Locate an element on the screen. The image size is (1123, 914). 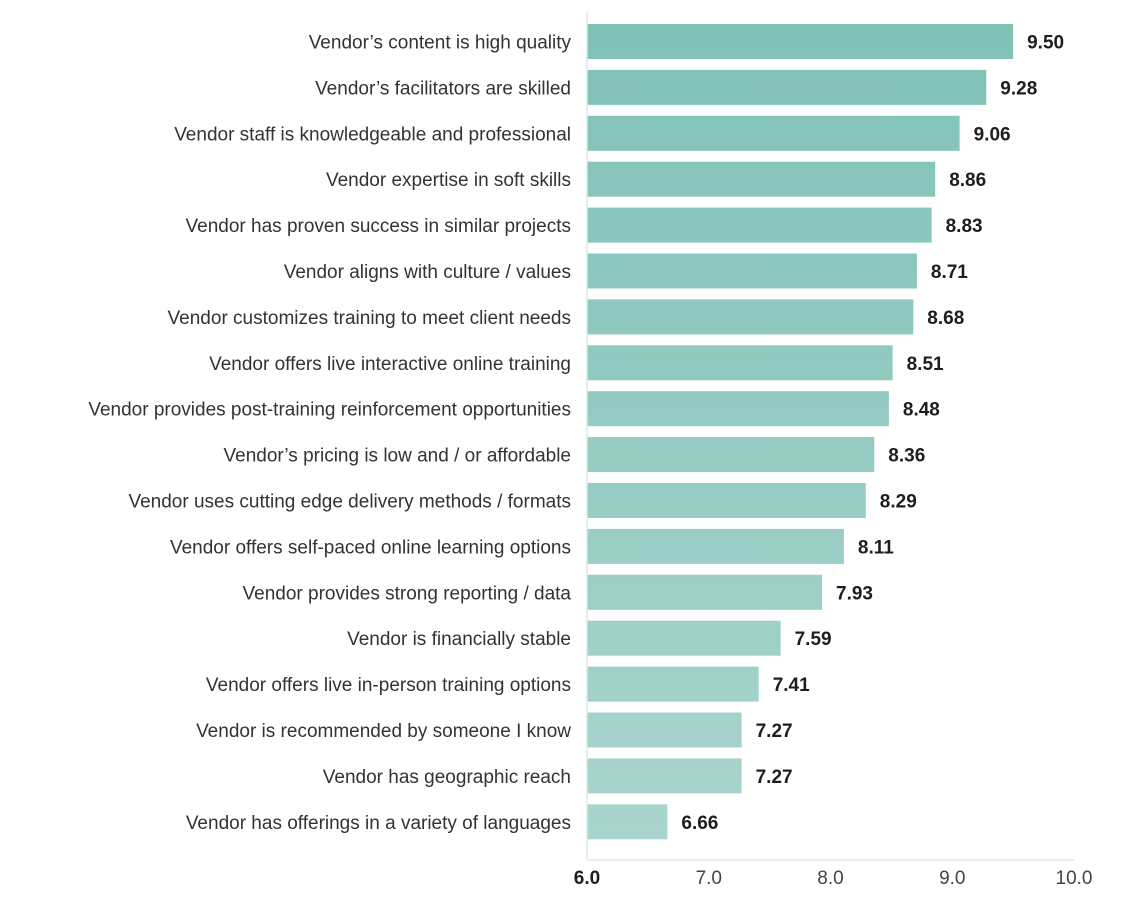
category-label: Vendor provides strong reporting / data is located at coordinates (407, 593).